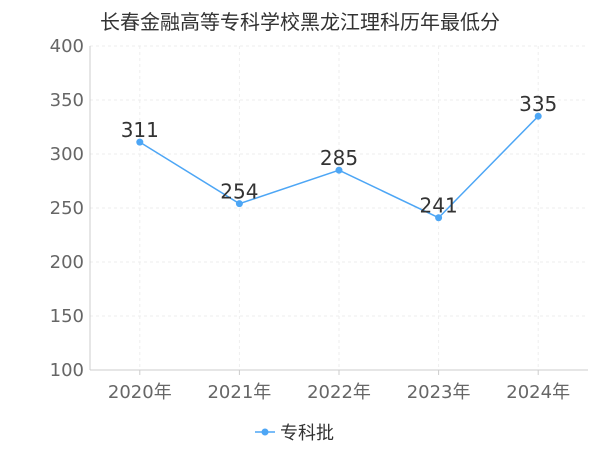  Describe the element at coordinates (67, 262) in the screenshot. I see `y-tick-label: 200` at that location.